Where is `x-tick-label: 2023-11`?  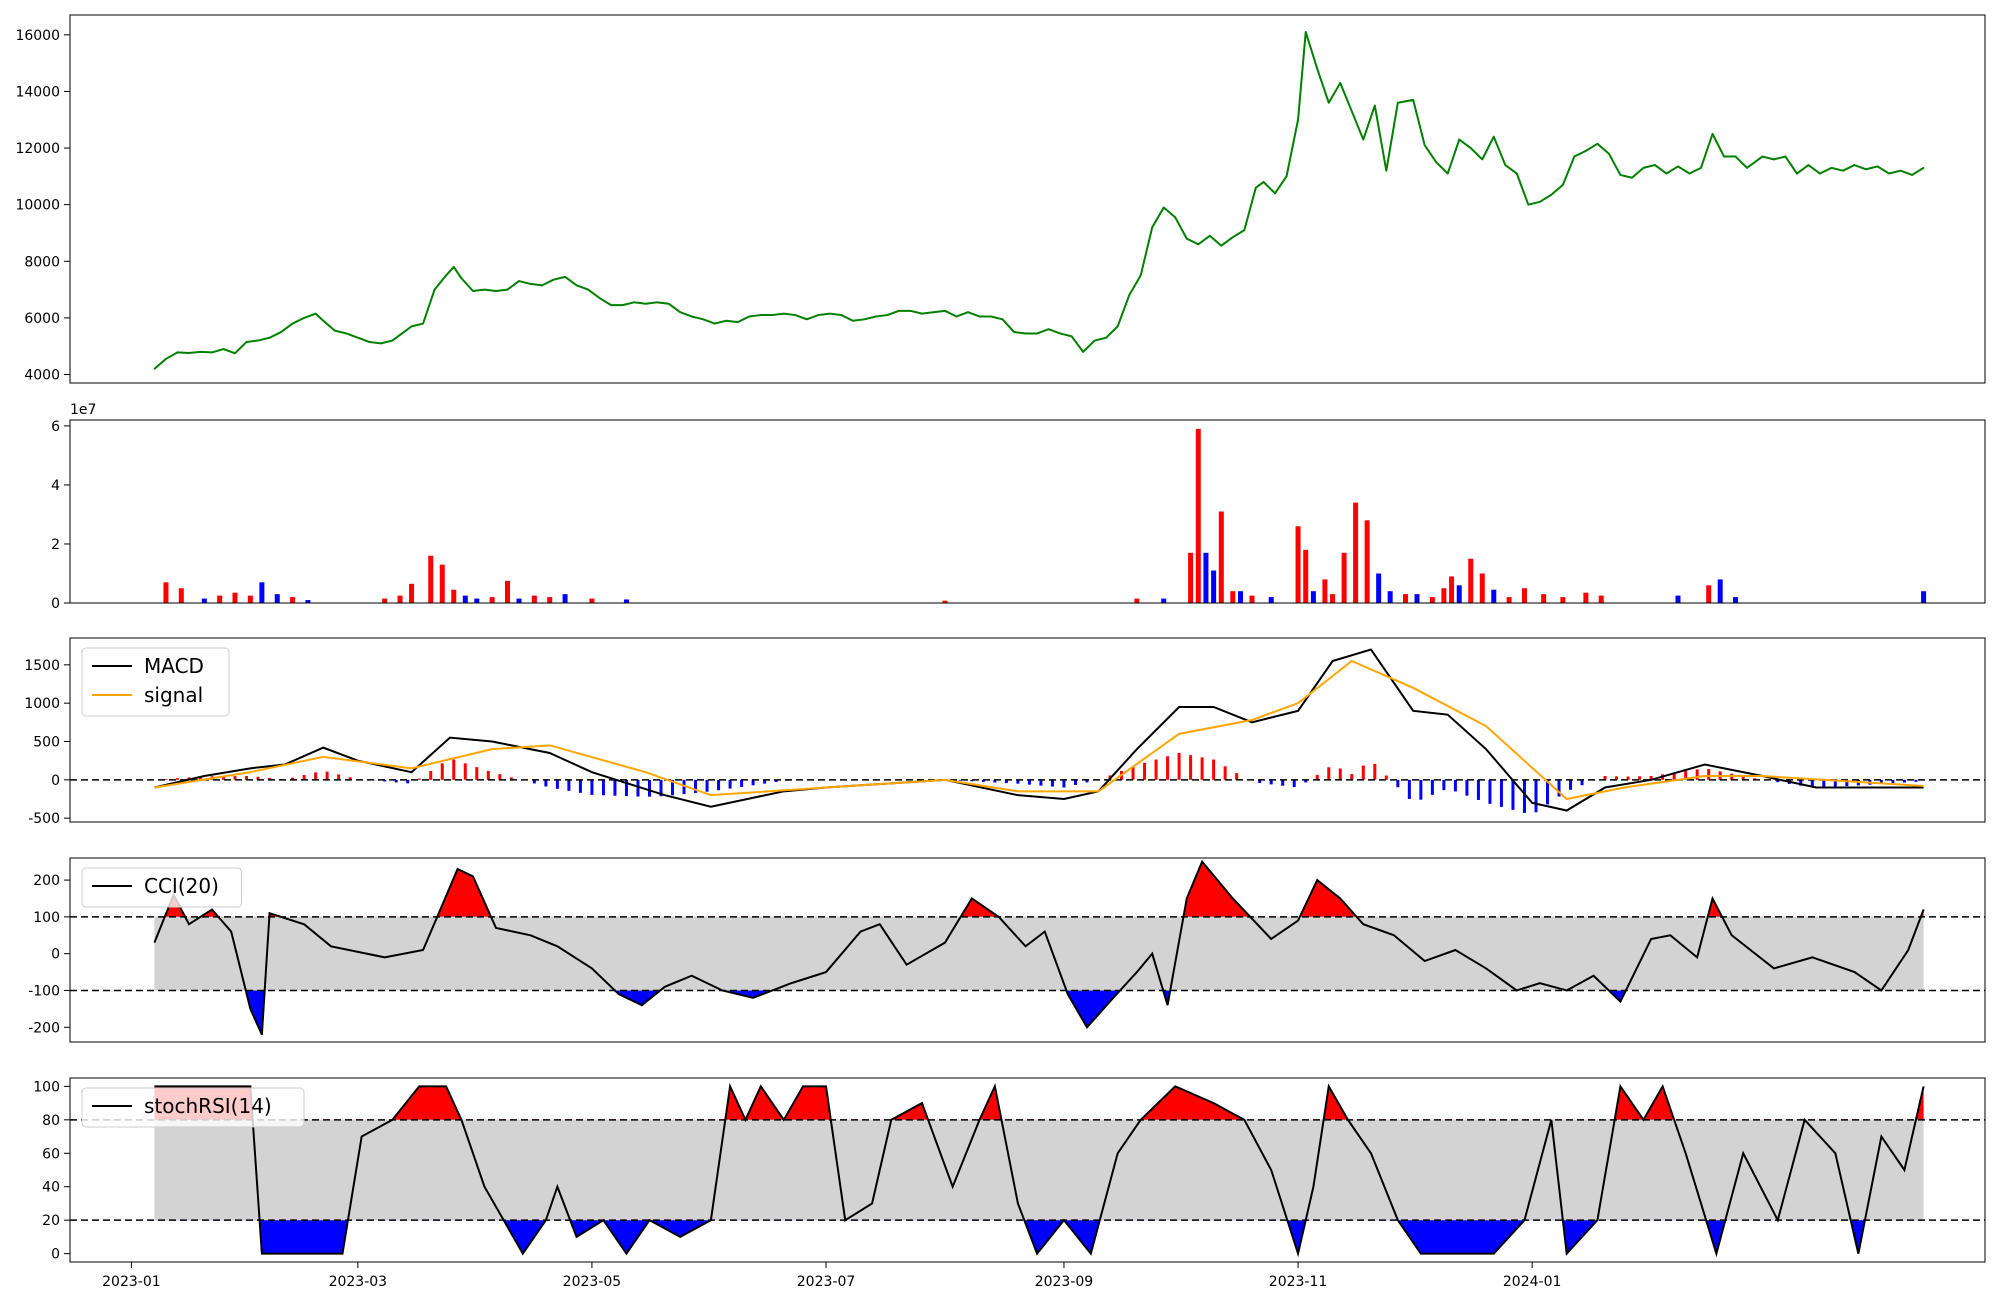 x-tick-label: 2023-11 is located at coordinates (1298, 1282).